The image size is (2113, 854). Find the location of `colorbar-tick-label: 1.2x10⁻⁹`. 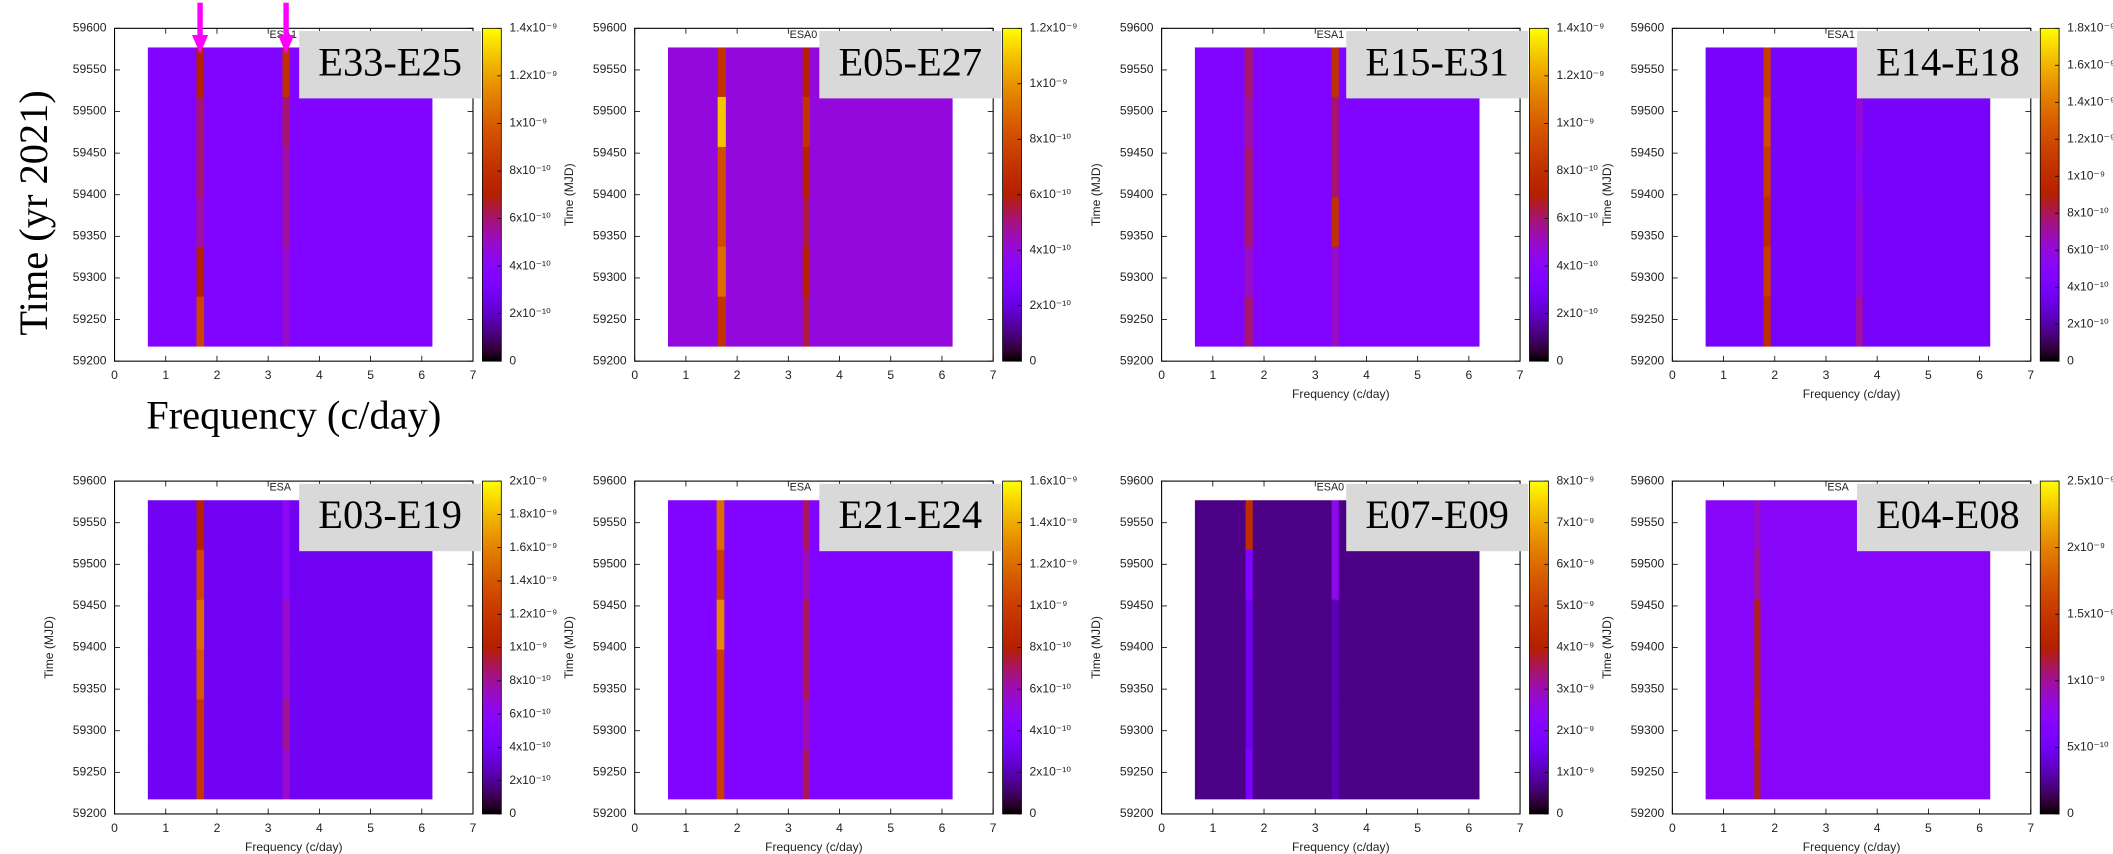

colorbar-tick-label: 1.2x10⁻⁹ is located at coordinates (1054, 564).